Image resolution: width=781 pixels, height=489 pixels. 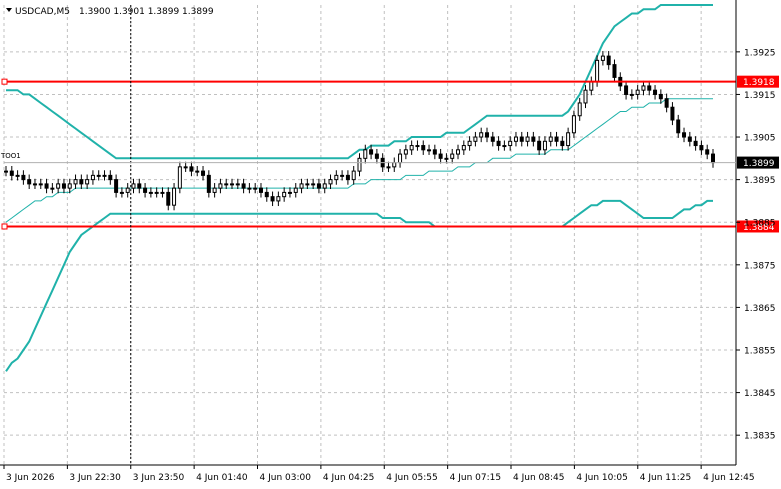 What do you see at coordinates (286, 478) in the screenshot?
I see `x-tick-label-4: 4 Jun 03:00` at bounding box center [286, 478].